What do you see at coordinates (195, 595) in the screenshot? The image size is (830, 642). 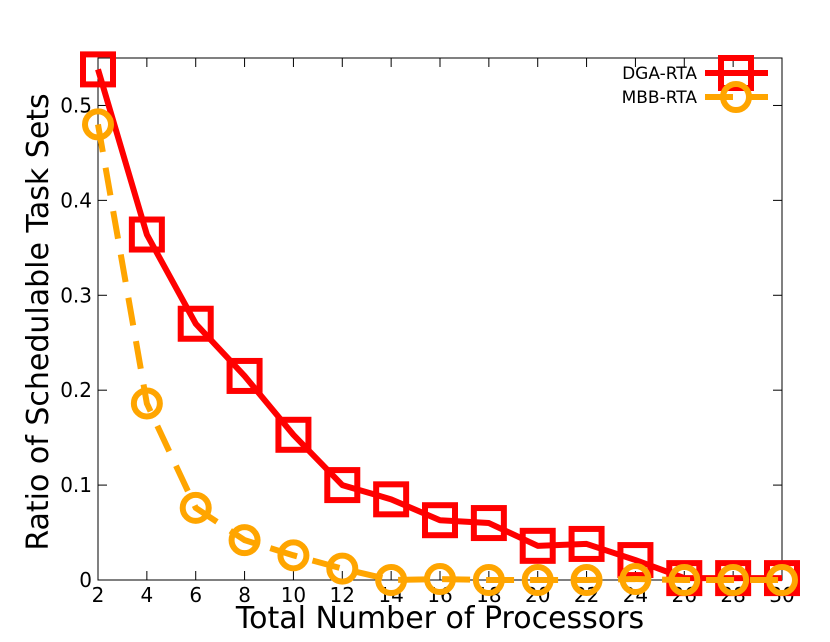 I see `x-tick-label: 6` at bounding box center [195, 595].